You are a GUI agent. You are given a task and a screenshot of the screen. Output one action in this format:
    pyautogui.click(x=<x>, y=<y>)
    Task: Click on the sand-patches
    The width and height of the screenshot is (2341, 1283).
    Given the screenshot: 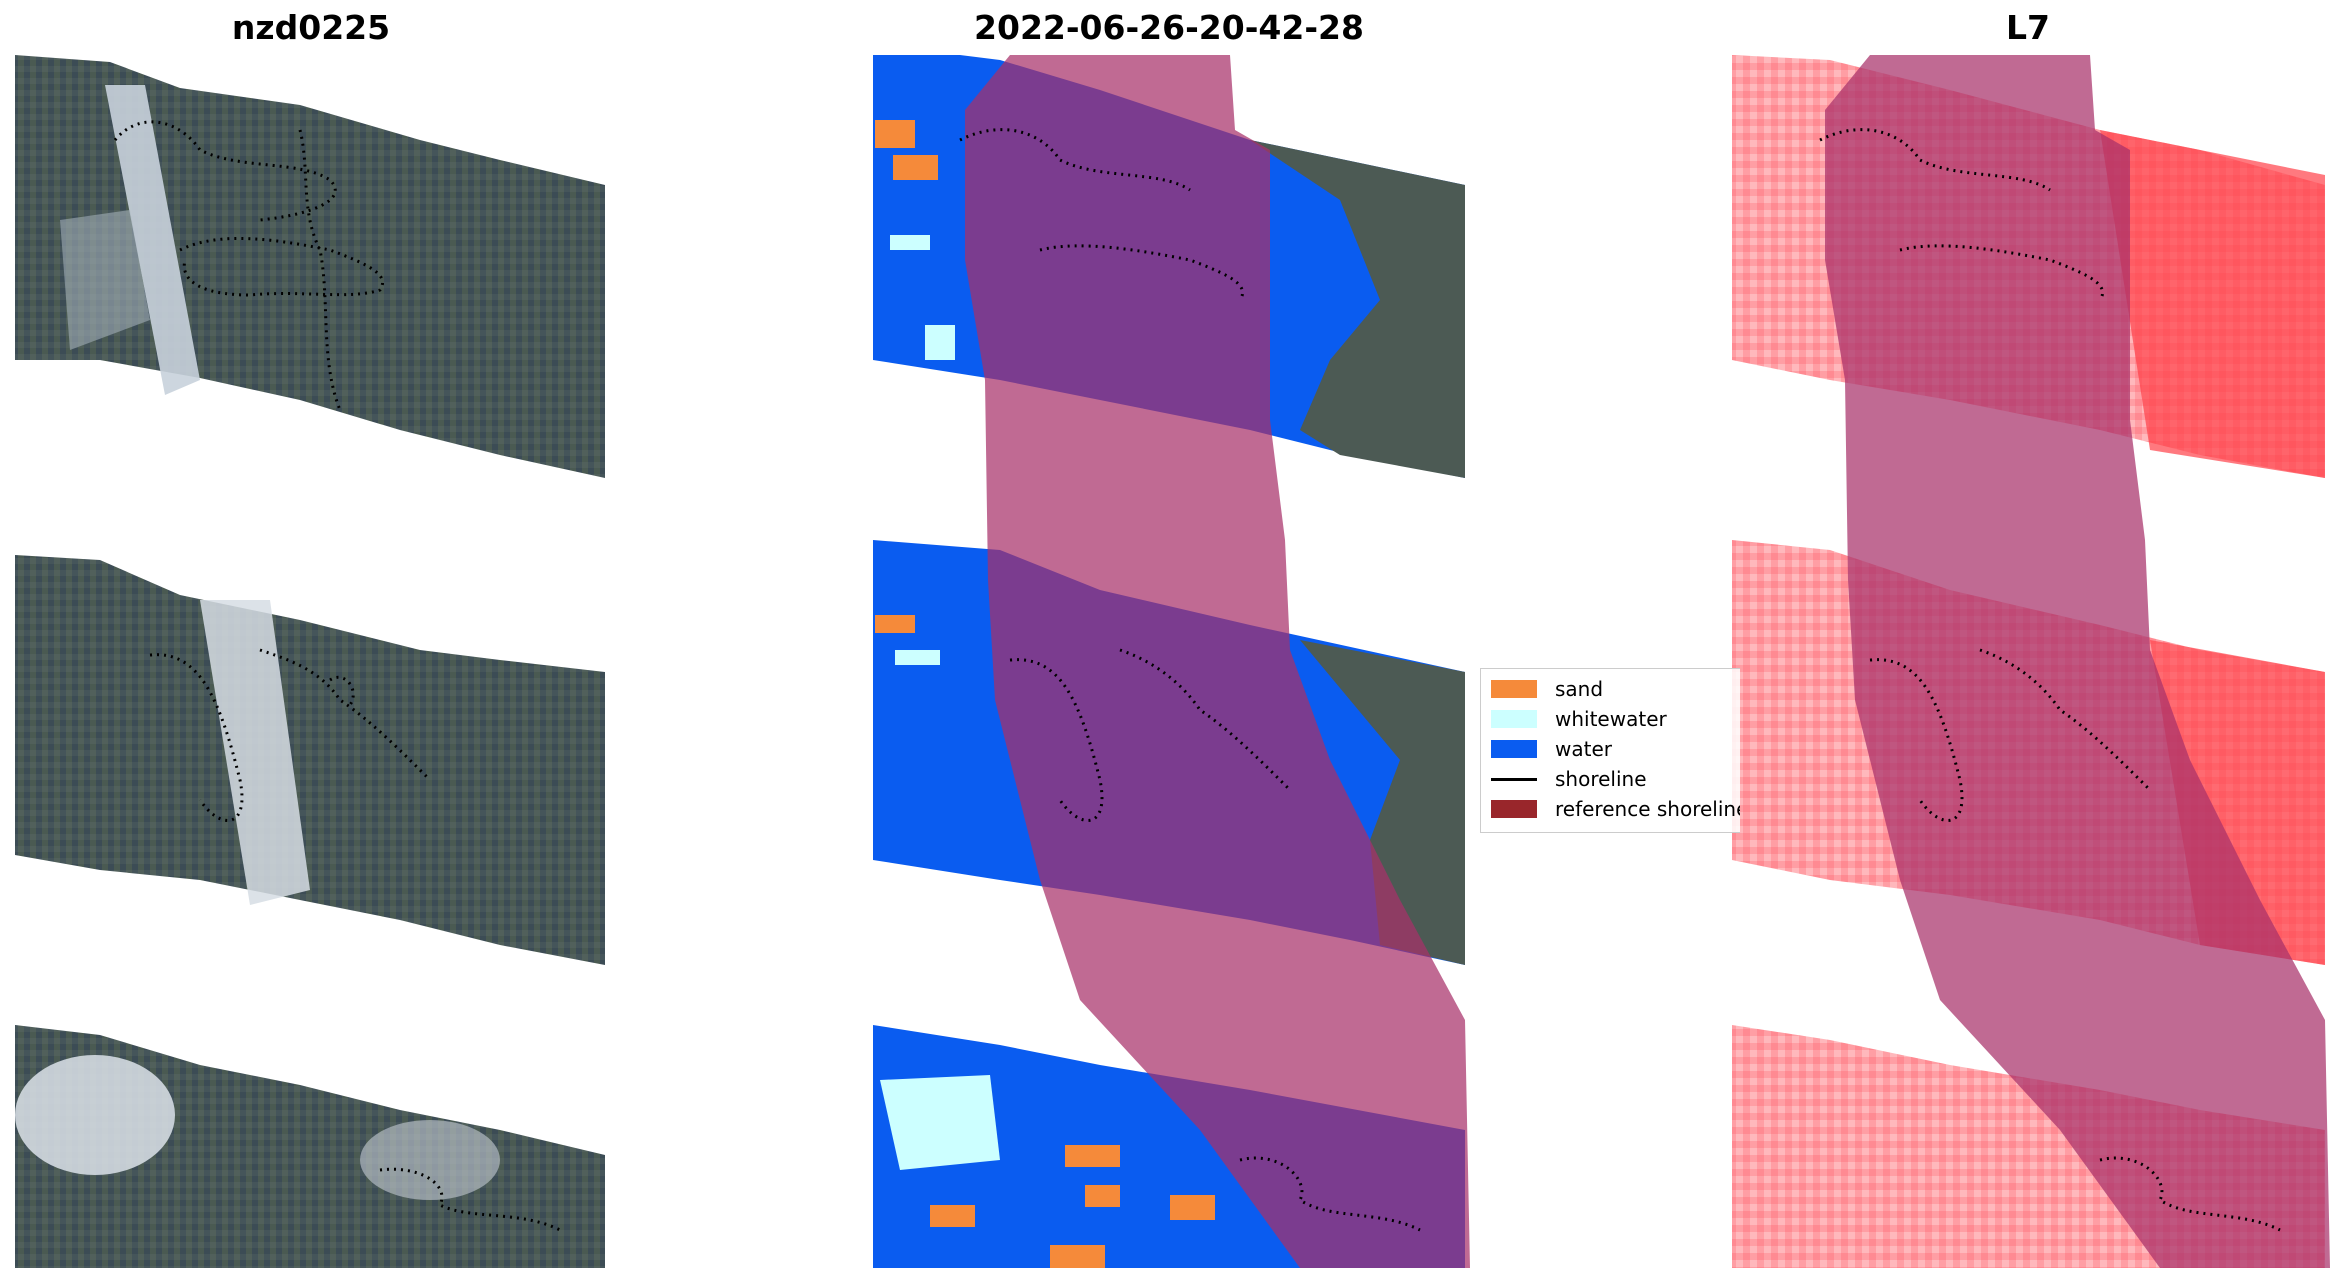 What is the action you would take?
    pyautogui.click(x=1045, y=694)
    